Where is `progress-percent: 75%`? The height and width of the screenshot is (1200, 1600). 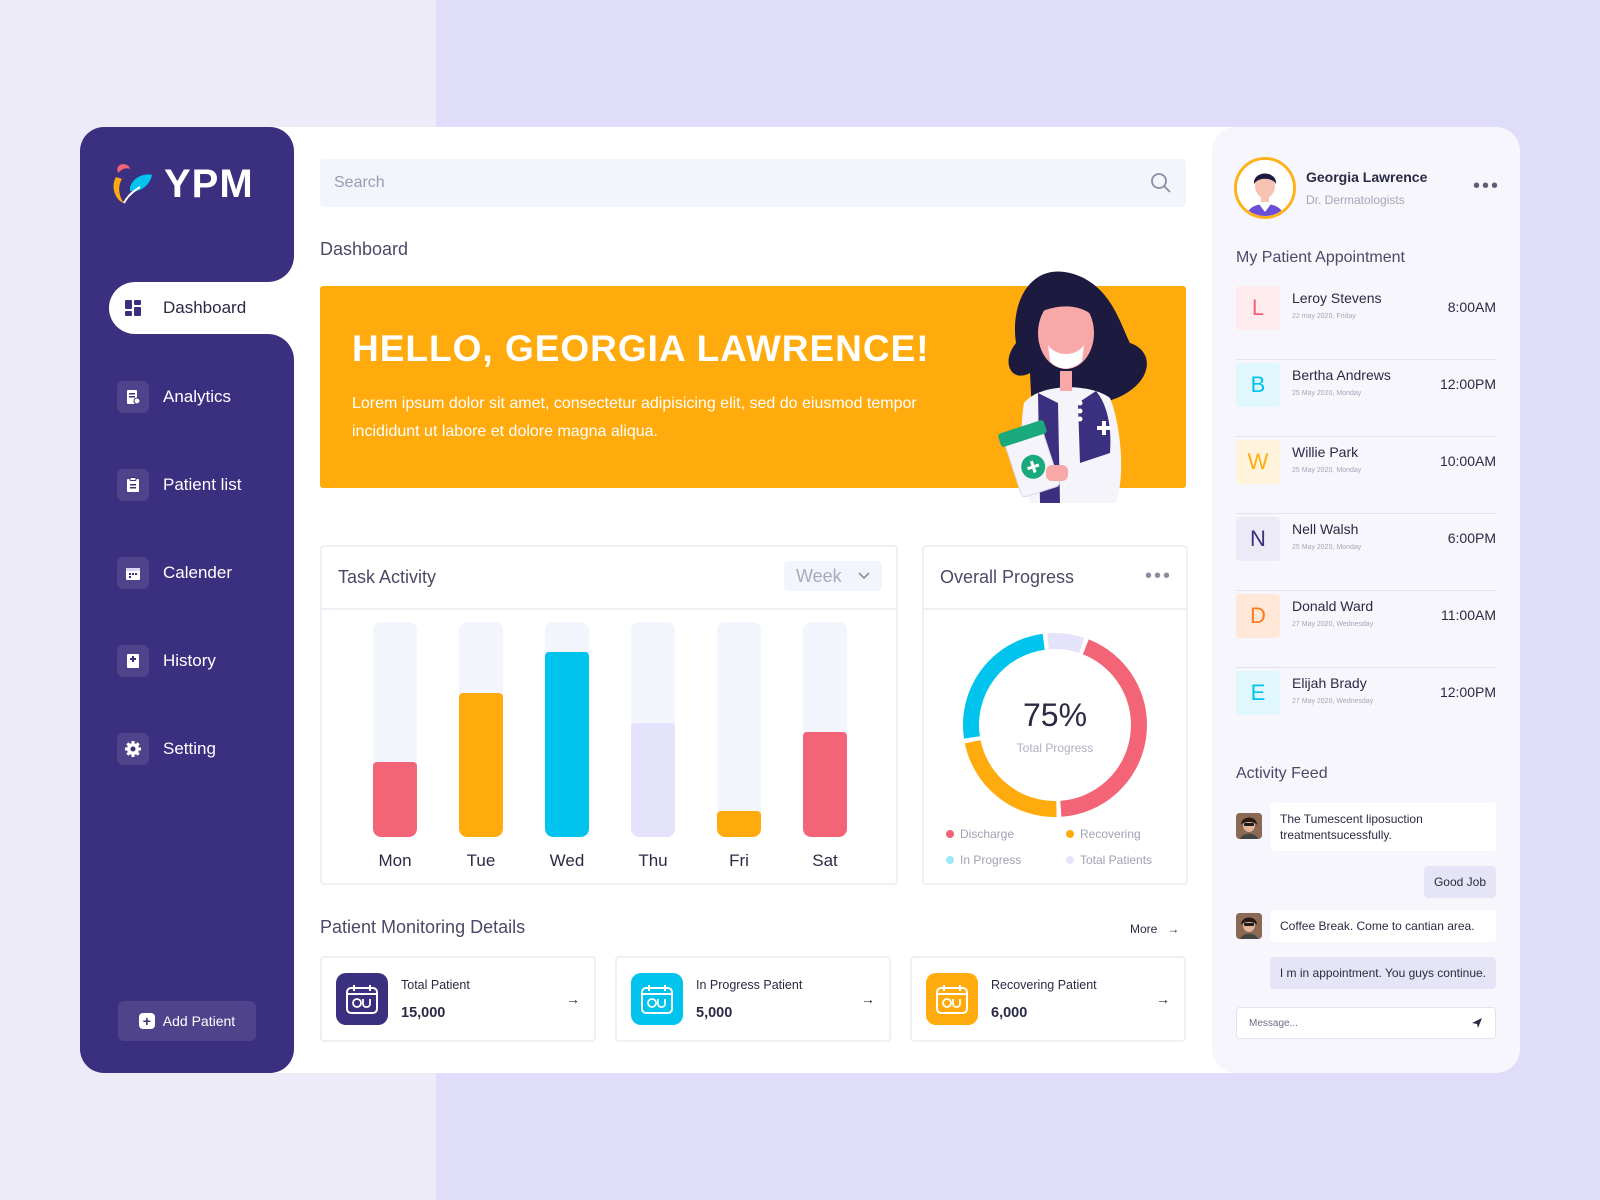
progress-percent: 75% is located at coordinates (1055, 715).